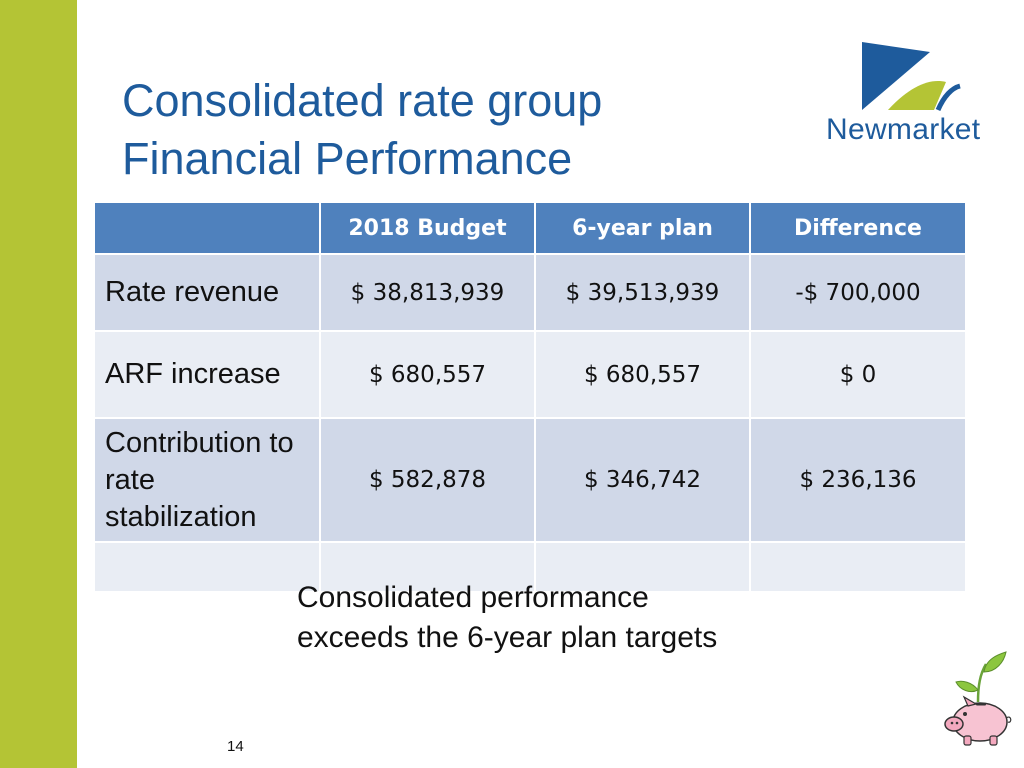 Image resolution: width=1024 pixels, height=768 pixels. What do you see at coordinates (642, 292) in the screenshot?
I see `plan-cell: $ 39,513,939` at bounding box center [642, 292].